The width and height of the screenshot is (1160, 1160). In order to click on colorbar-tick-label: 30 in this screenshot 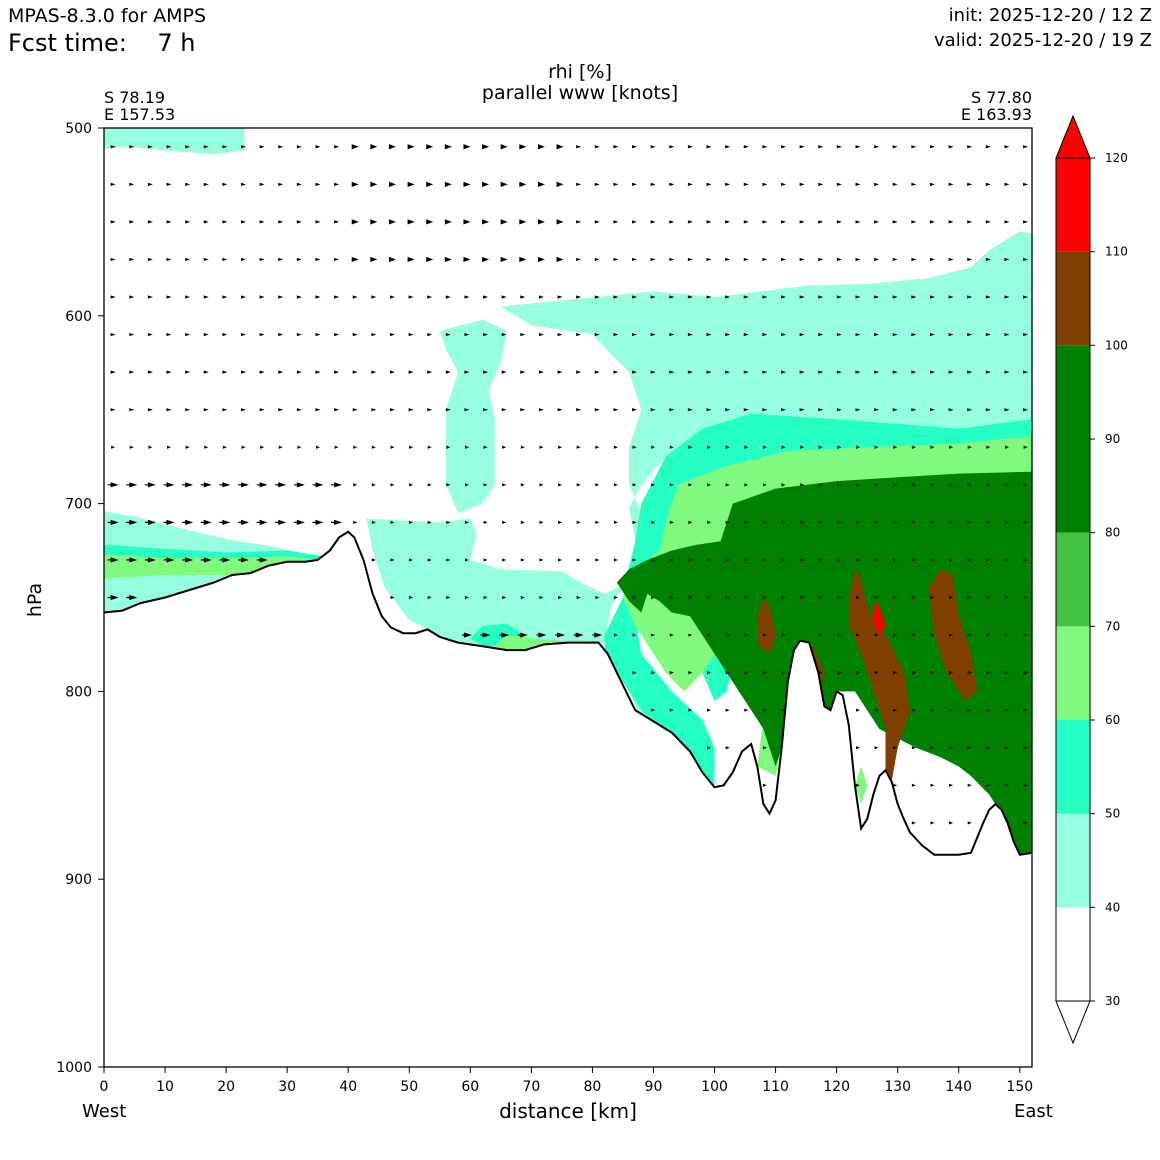, I will do `click(1112, 1001)`.